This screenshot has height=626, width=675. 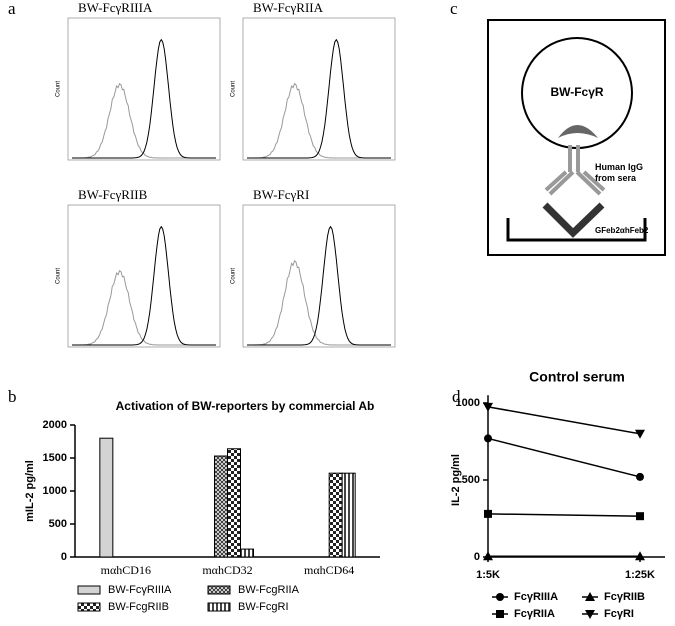 What do you see at coordinates (12, 9) in the screenshot?
I see `panel-label: a` at bounding box center [12, 9].